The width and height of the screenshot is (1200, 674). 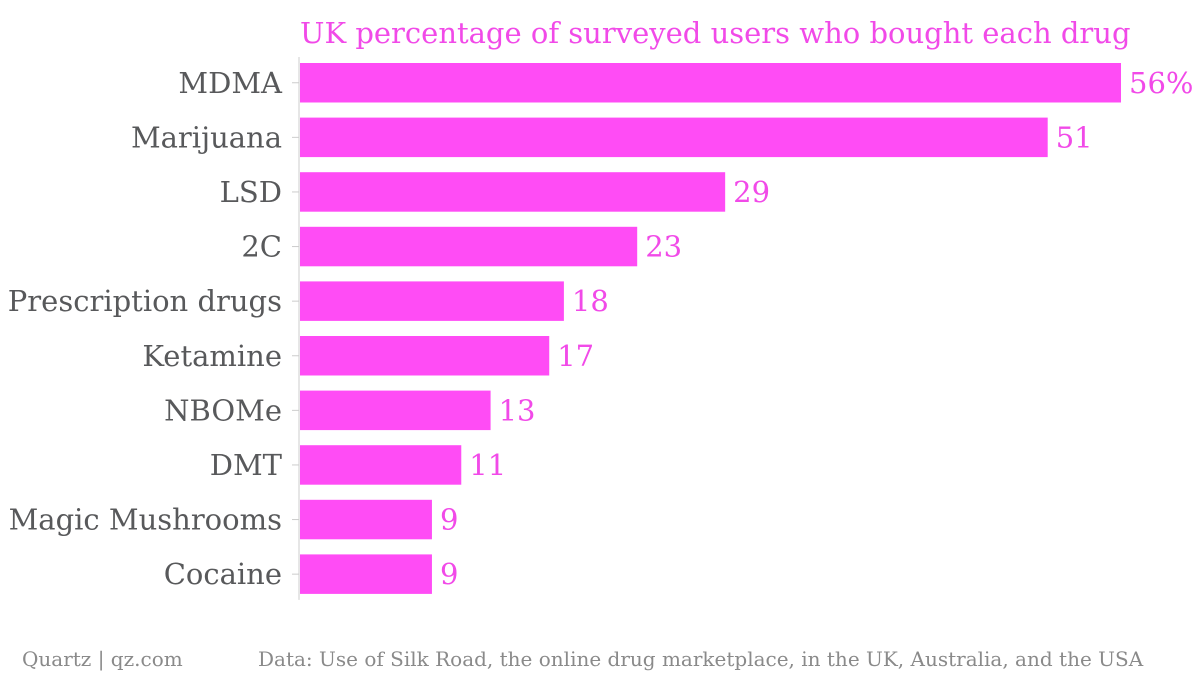 What do you see at coordinates (663, 247) in the screenshot?
I see `value-label: 23` at bounding box center [663, 247].